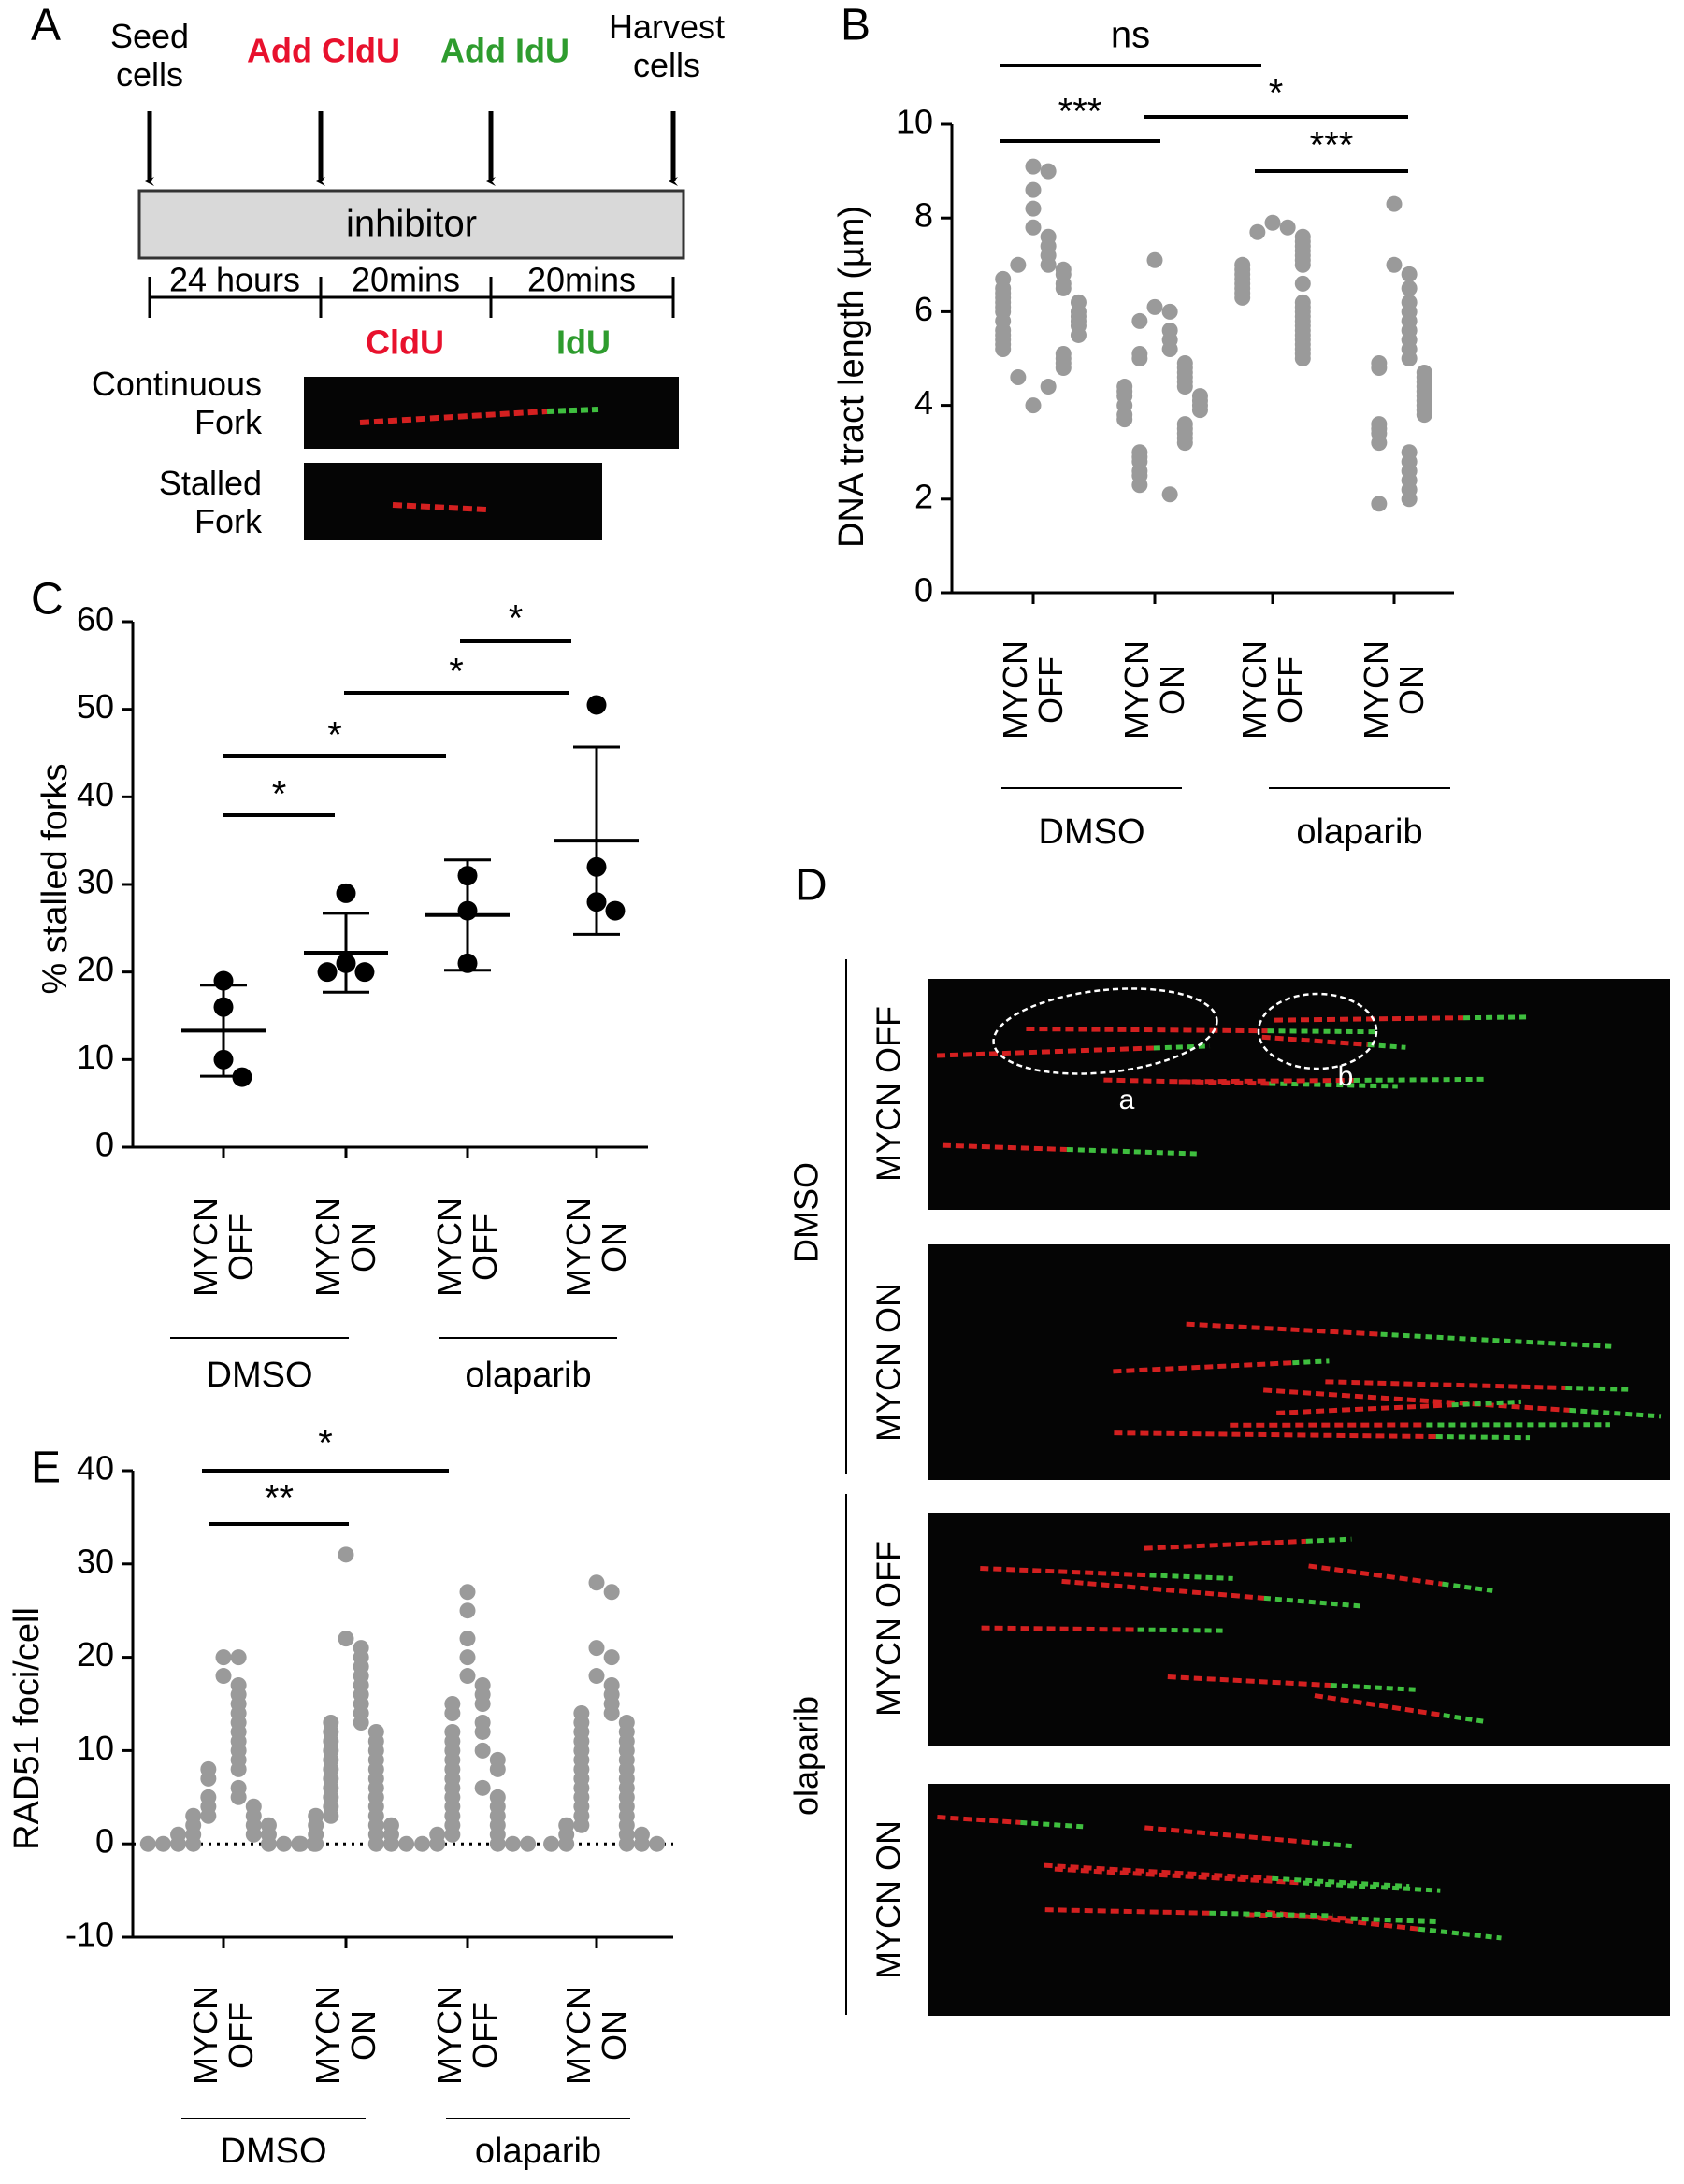  Describe the element at coordinates (888, 1094) in the screenshot. I see `row-label: MYCN OFF` at that location.